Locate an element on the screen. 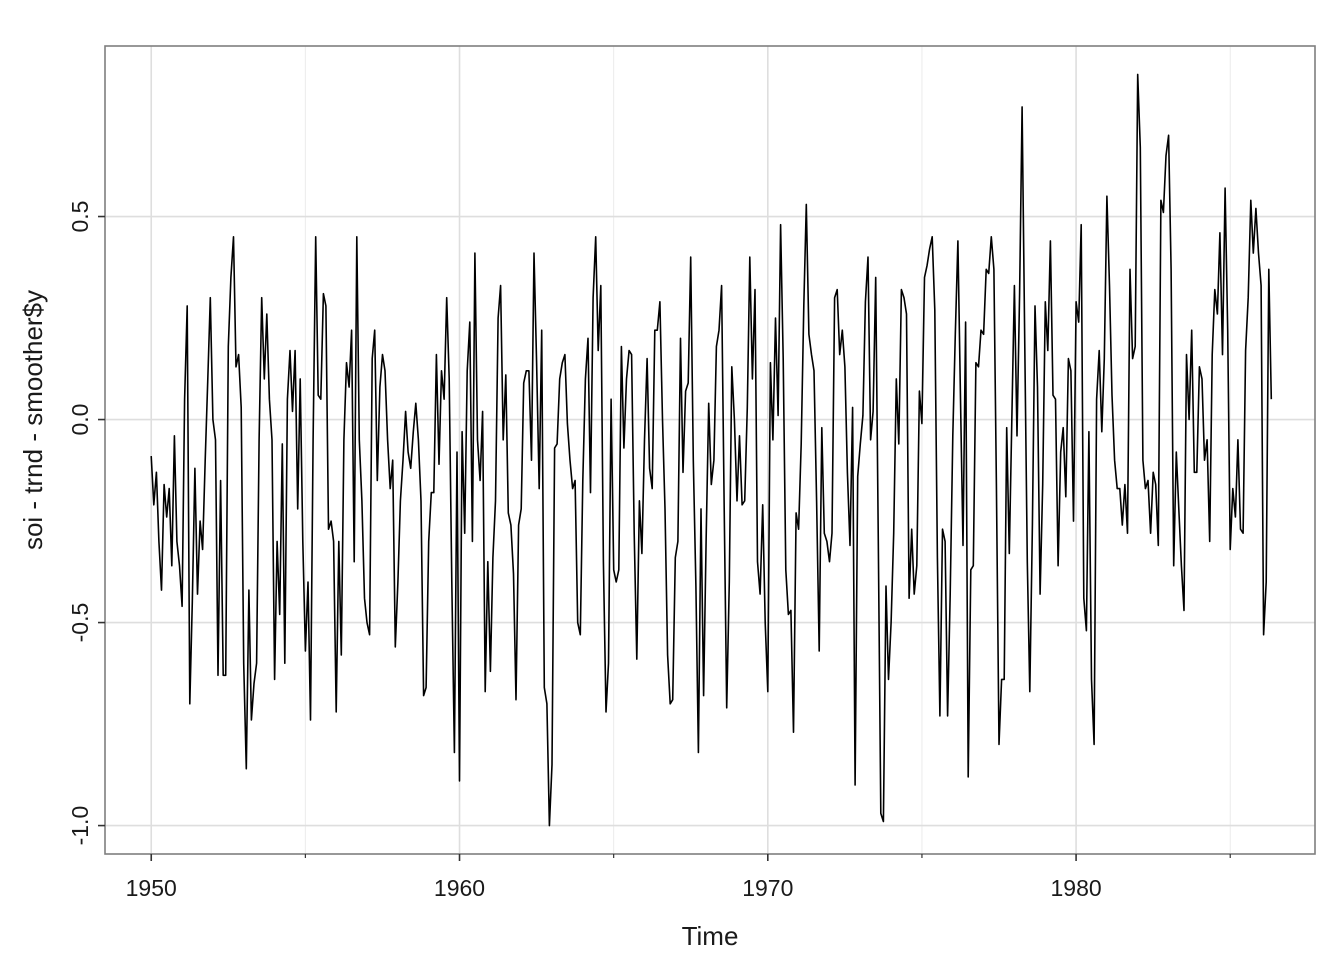  y-tick-label: -0.5 is located at coordinates (80, 623).